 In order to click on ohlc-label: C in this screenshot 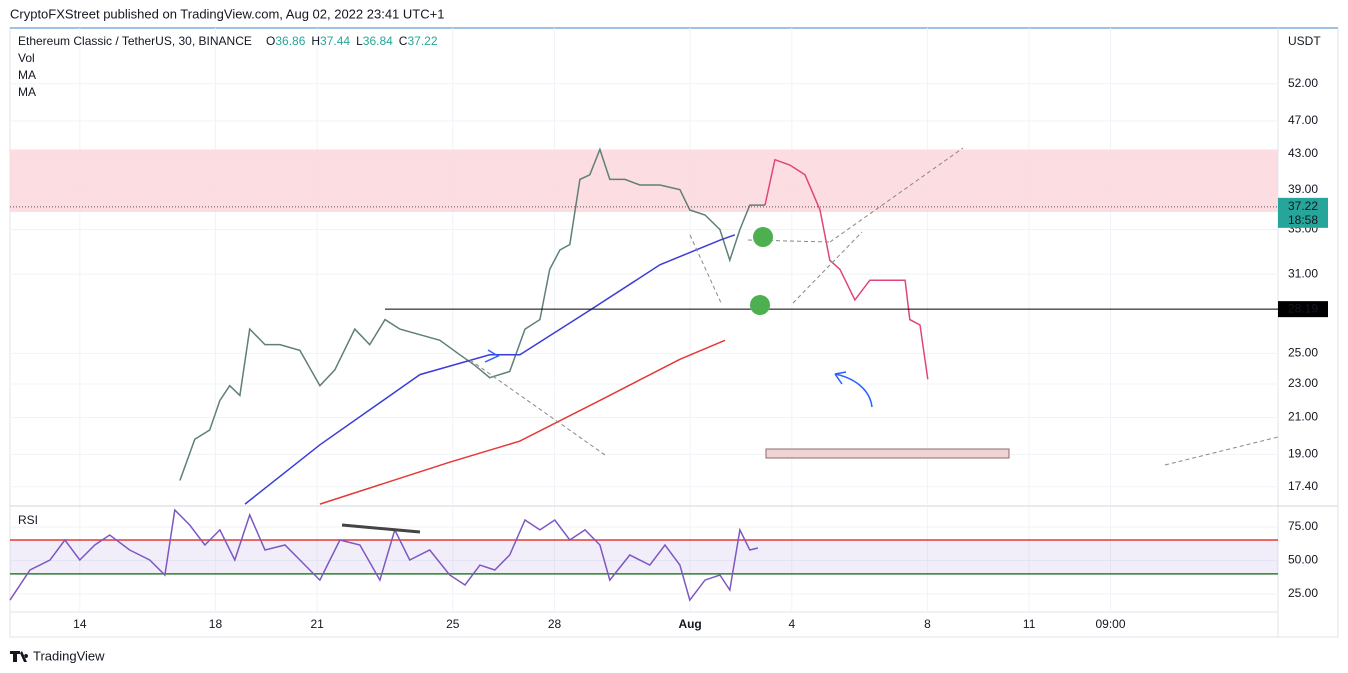, I will do `click(403, 41)`.